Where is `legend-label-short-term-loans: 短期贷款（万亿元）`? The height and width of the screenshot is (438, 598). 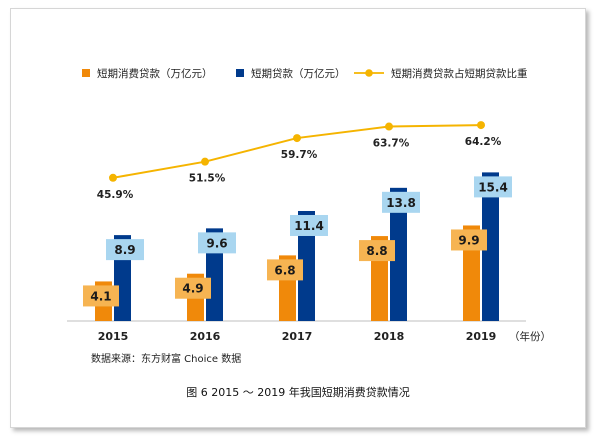
legend-label-short-term-loans: 短期贷款（万亿元） is located at coordinates (298, 73).